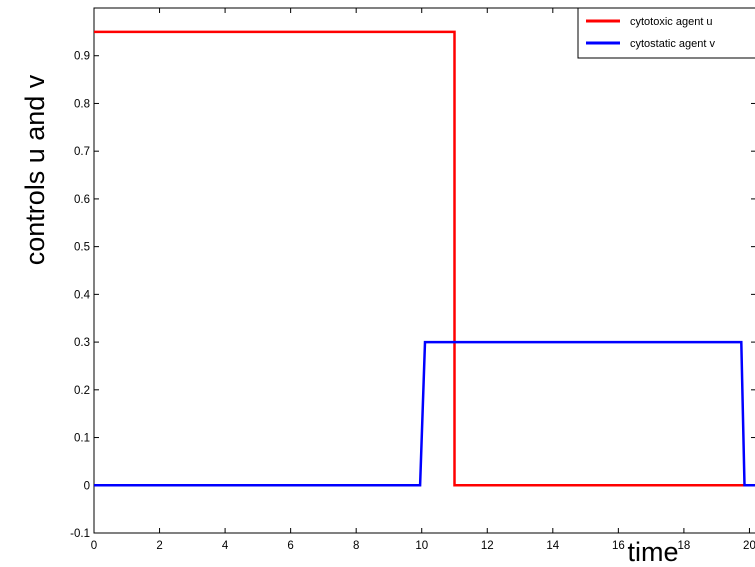 This screenshot has width=755, height=567. I want to click on y-tick-label: 0.8, so click(82, 104).